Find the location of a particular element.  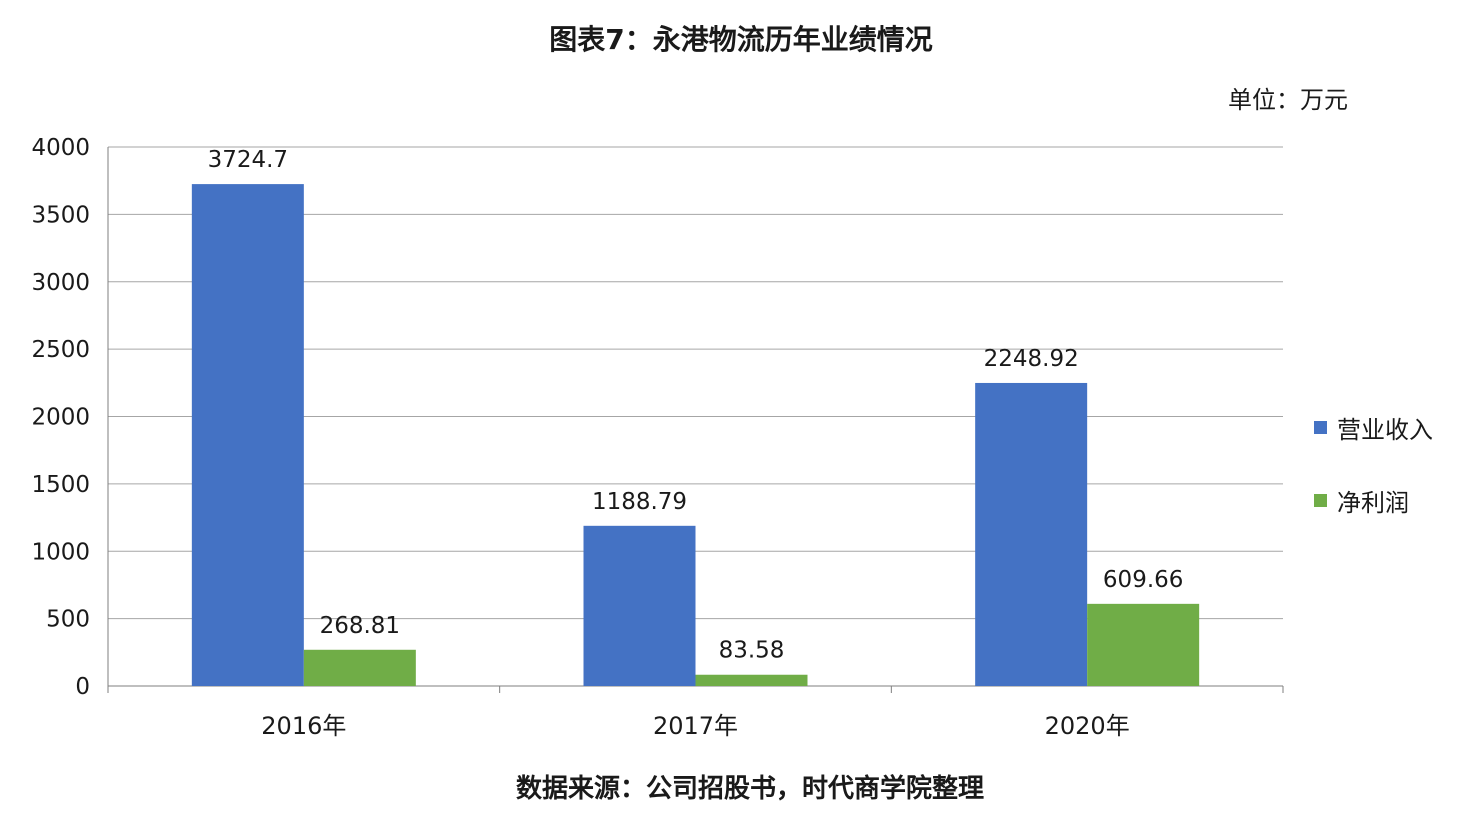

legend-label-revenue: 营业收入 is located at coordinates (1385, 430).